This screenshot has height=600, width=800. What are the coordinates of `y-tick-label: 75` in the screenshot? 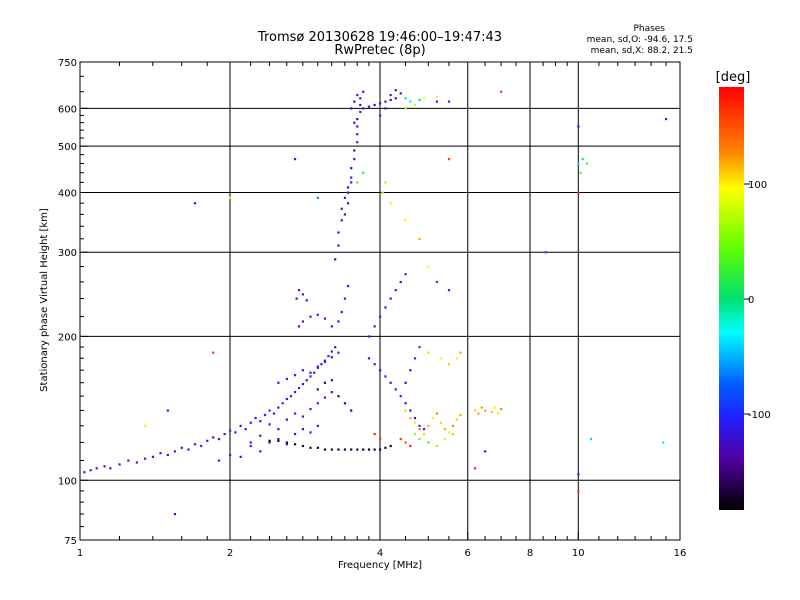 It's located at (70, 541).